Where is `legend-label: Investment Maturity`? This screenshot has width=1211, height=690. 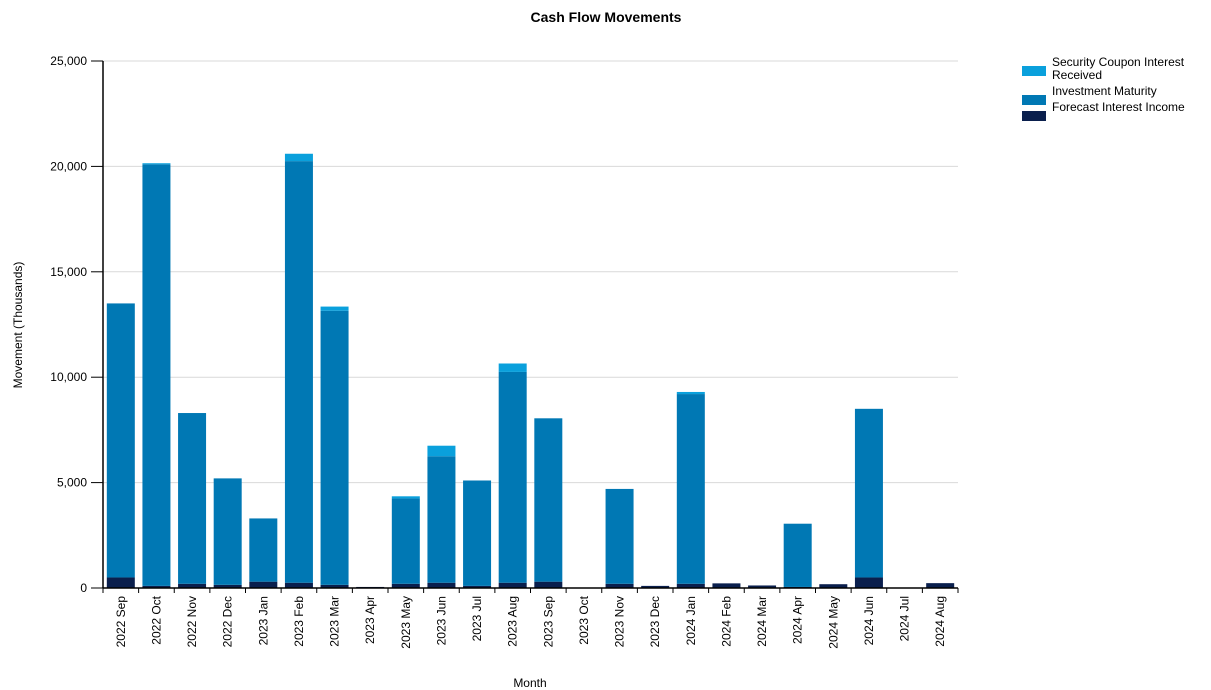
legend-label: Investment Maturity is located at coordinates (1104, 91).